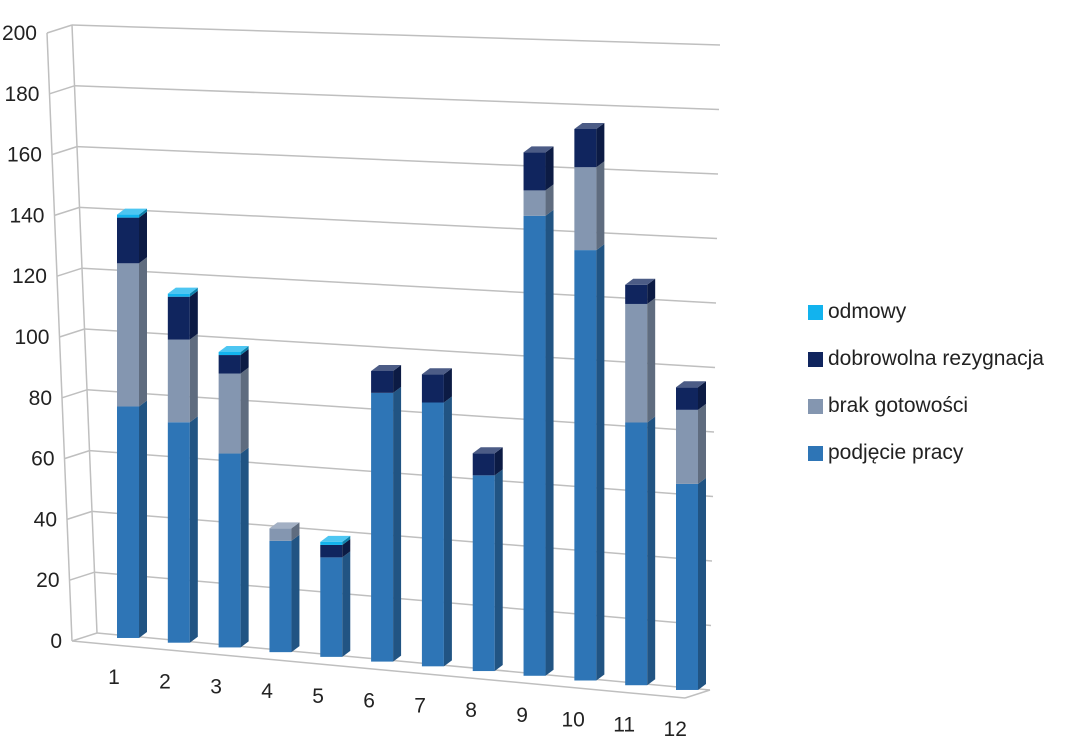 Image resolution: width=1089 pixels, height=756 pixels. Describe the element at coordinates (31, 337) in the screenshot. I see `y-tick-label-100: 100` at that location.